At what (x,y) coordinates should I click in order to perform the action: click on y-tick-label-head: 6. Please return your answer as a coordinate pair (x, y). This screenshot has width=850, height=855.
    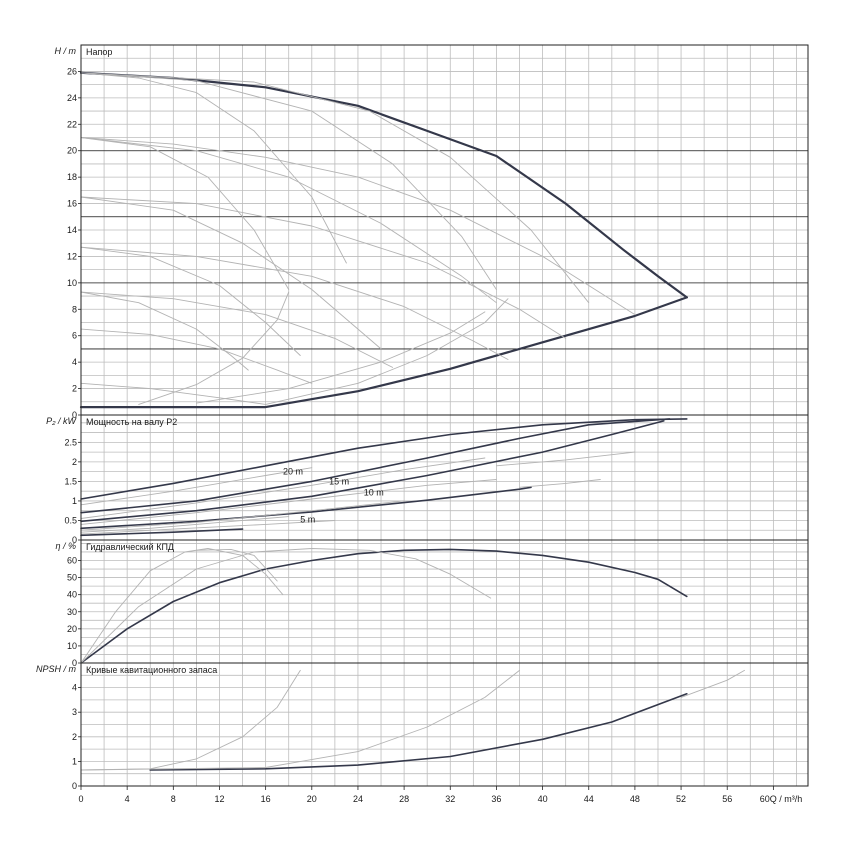
    Looking at the image, I should click on (74, 336).